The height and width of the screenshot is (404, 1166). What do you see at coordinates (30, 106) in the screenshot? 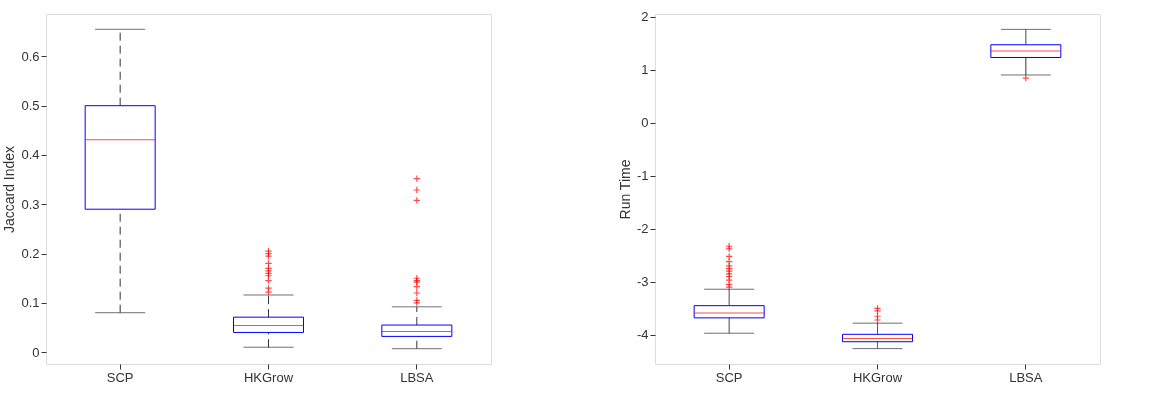
I see `y-tick-label: 0.5` at bounding box center [30, 106].